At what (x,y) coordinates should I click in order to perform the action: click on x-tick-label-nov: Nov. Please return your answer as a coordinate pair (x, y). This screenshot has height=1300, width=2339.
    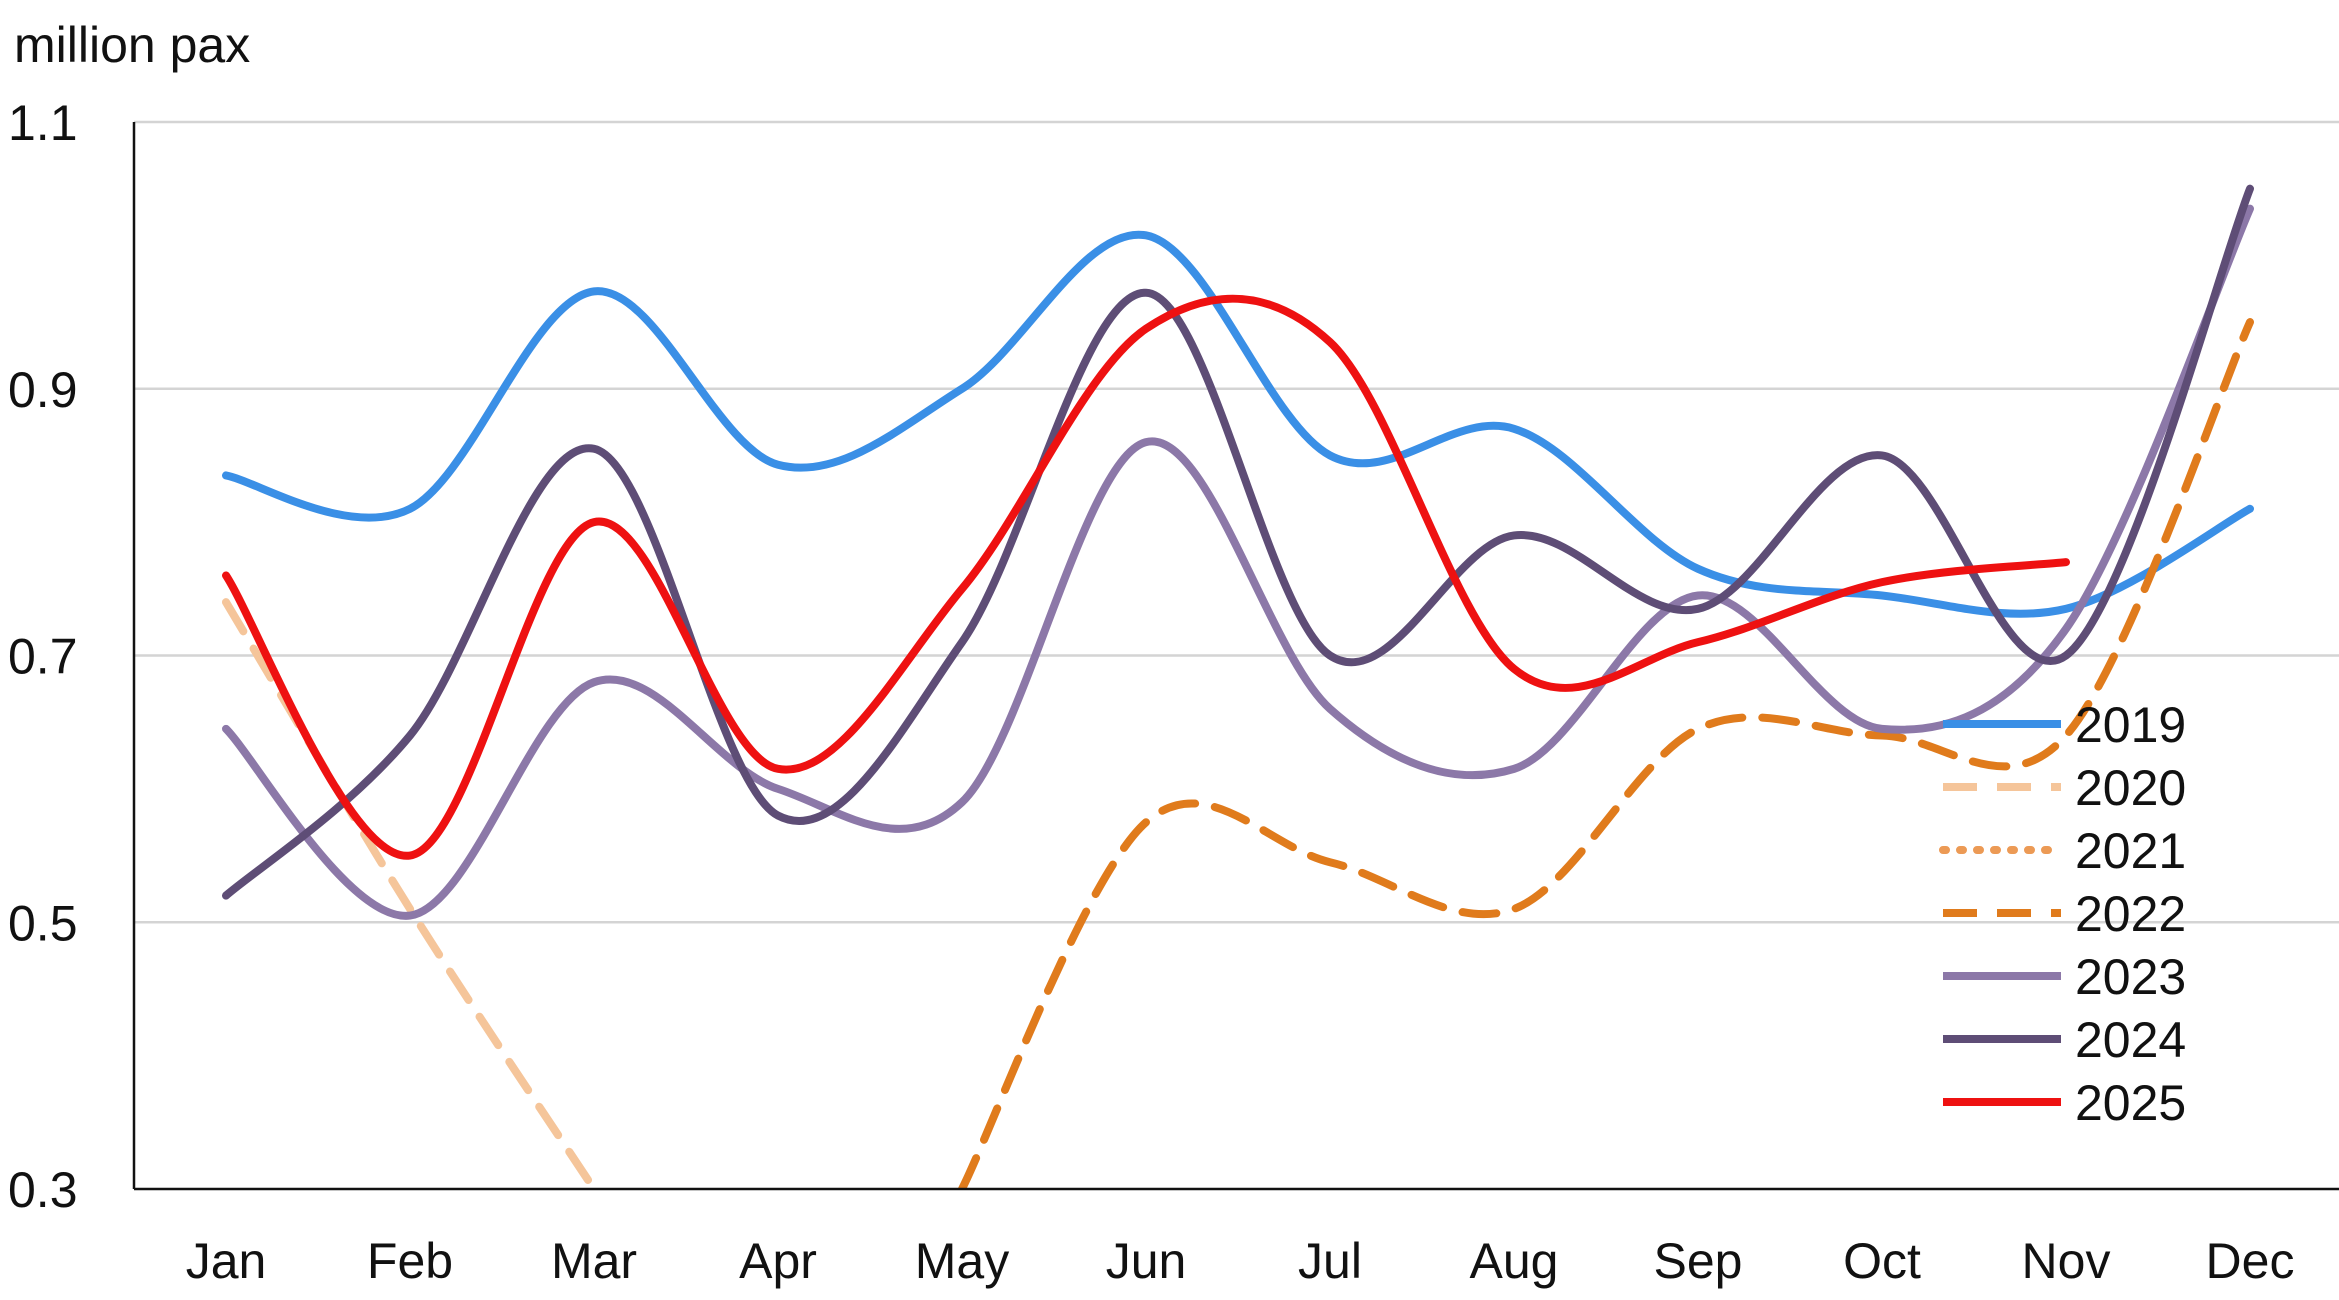
    Looking at the image, I should click on (2066, 1261).